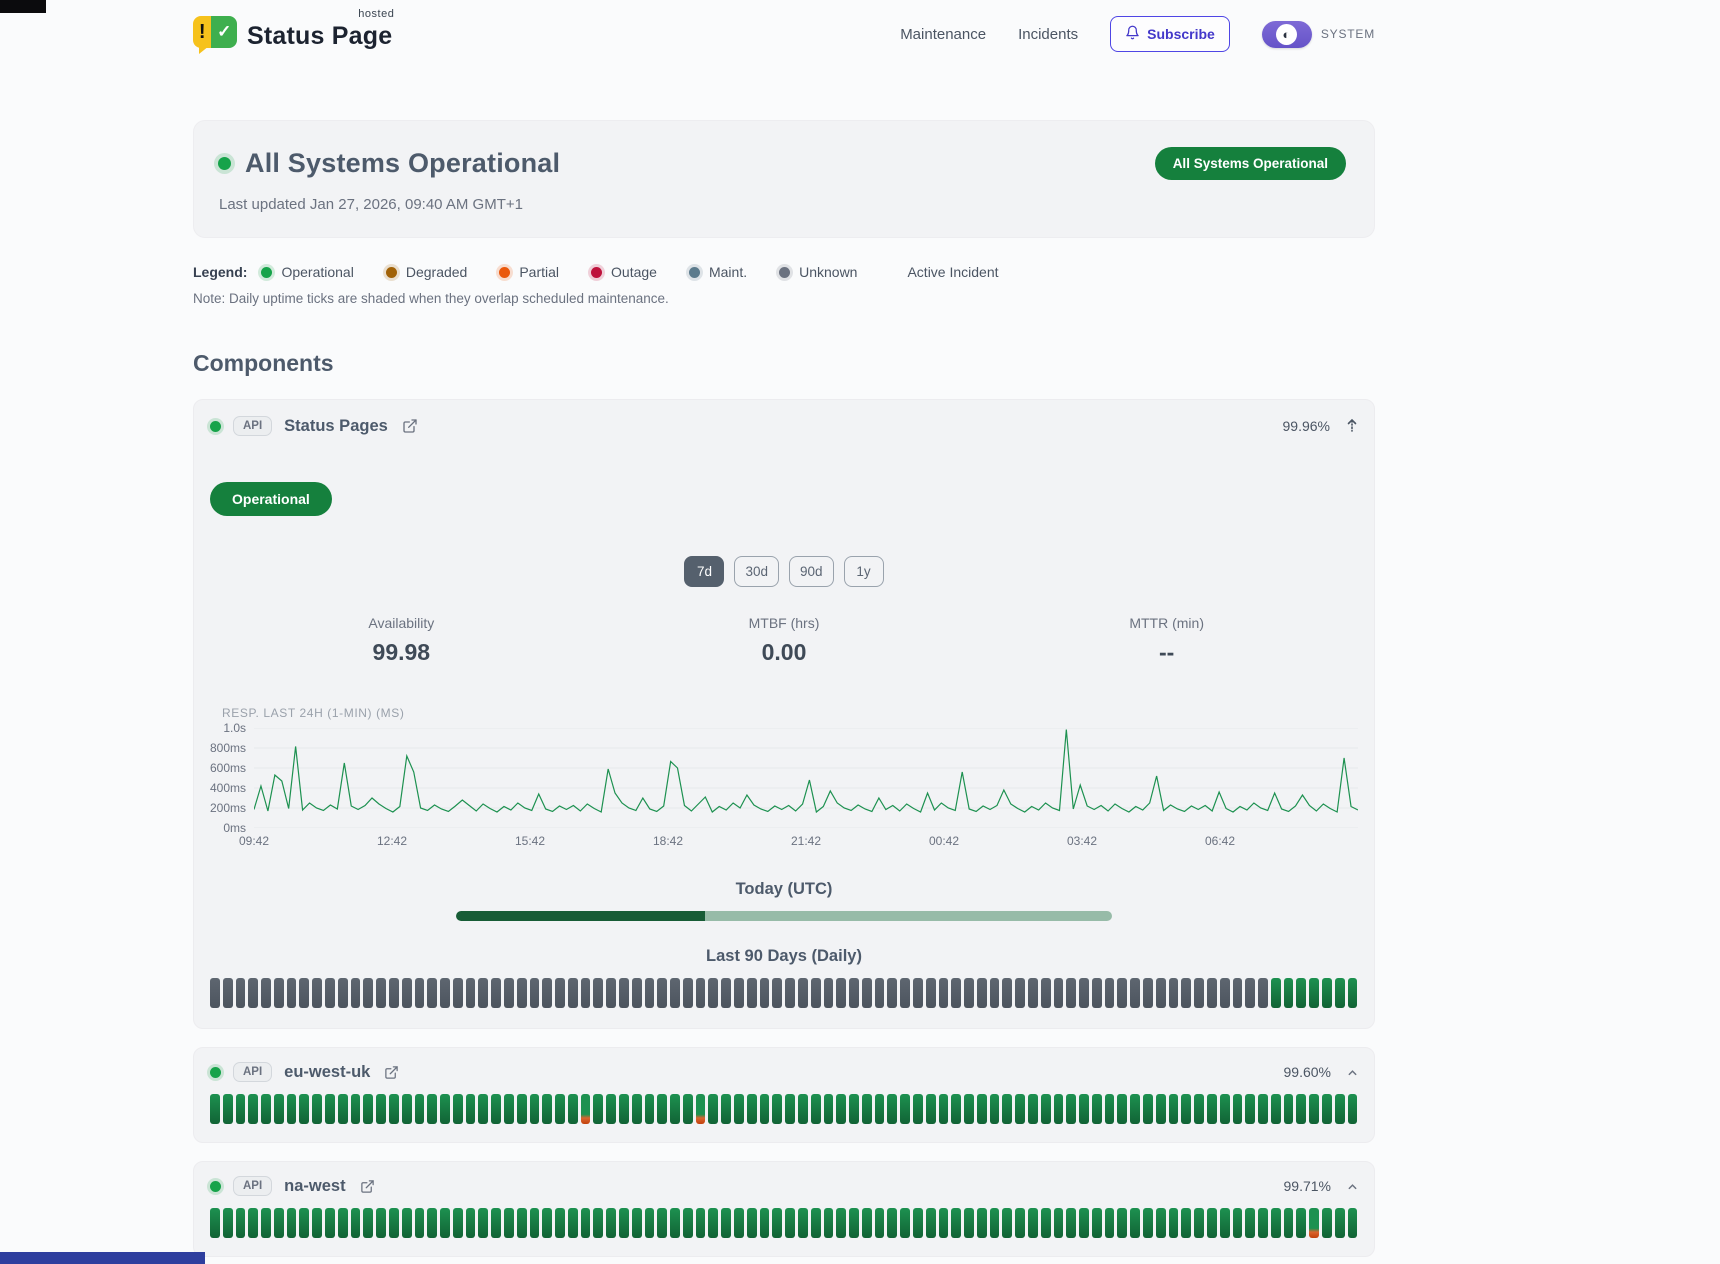 The width and height of the screenshot is (1720, 1264). I want to click on main-nav: Maintenance Incidents Subscribe ◐ SYSTEM, so click(1137, 34).